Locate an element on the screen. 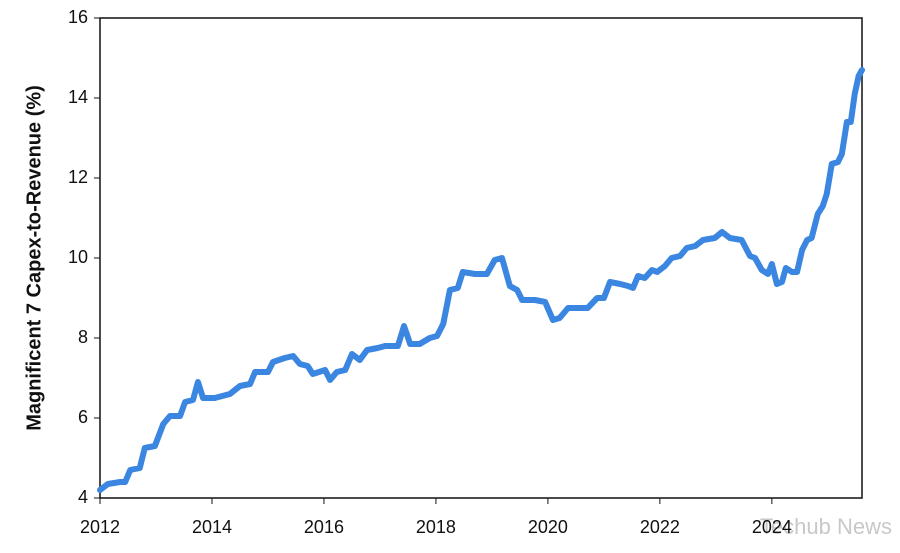 The image size is (900, 553). x-tick-label: 2018 is located at coordinates (436, 527).